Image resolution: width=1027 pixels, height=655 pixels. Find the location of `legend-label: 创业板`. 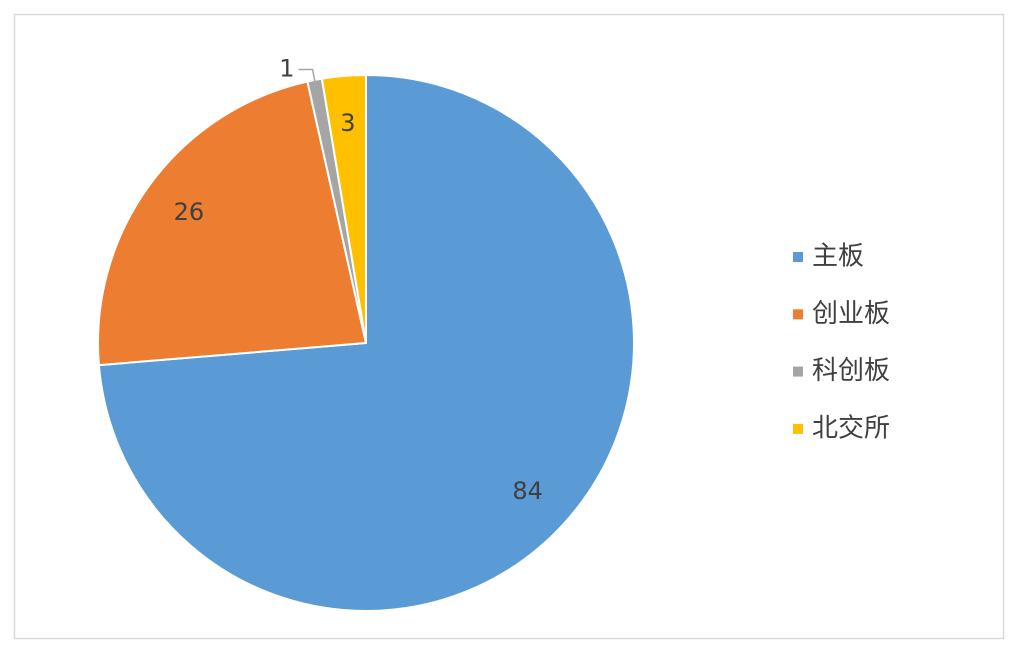

legend-label: 创业板 is located at coordinates (851, 314).